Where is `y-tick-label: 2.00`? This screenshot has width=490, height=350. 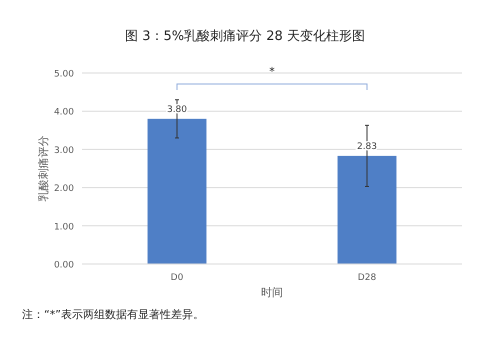
y-tick-label: 2.00 is located at coordinates (64, 189).